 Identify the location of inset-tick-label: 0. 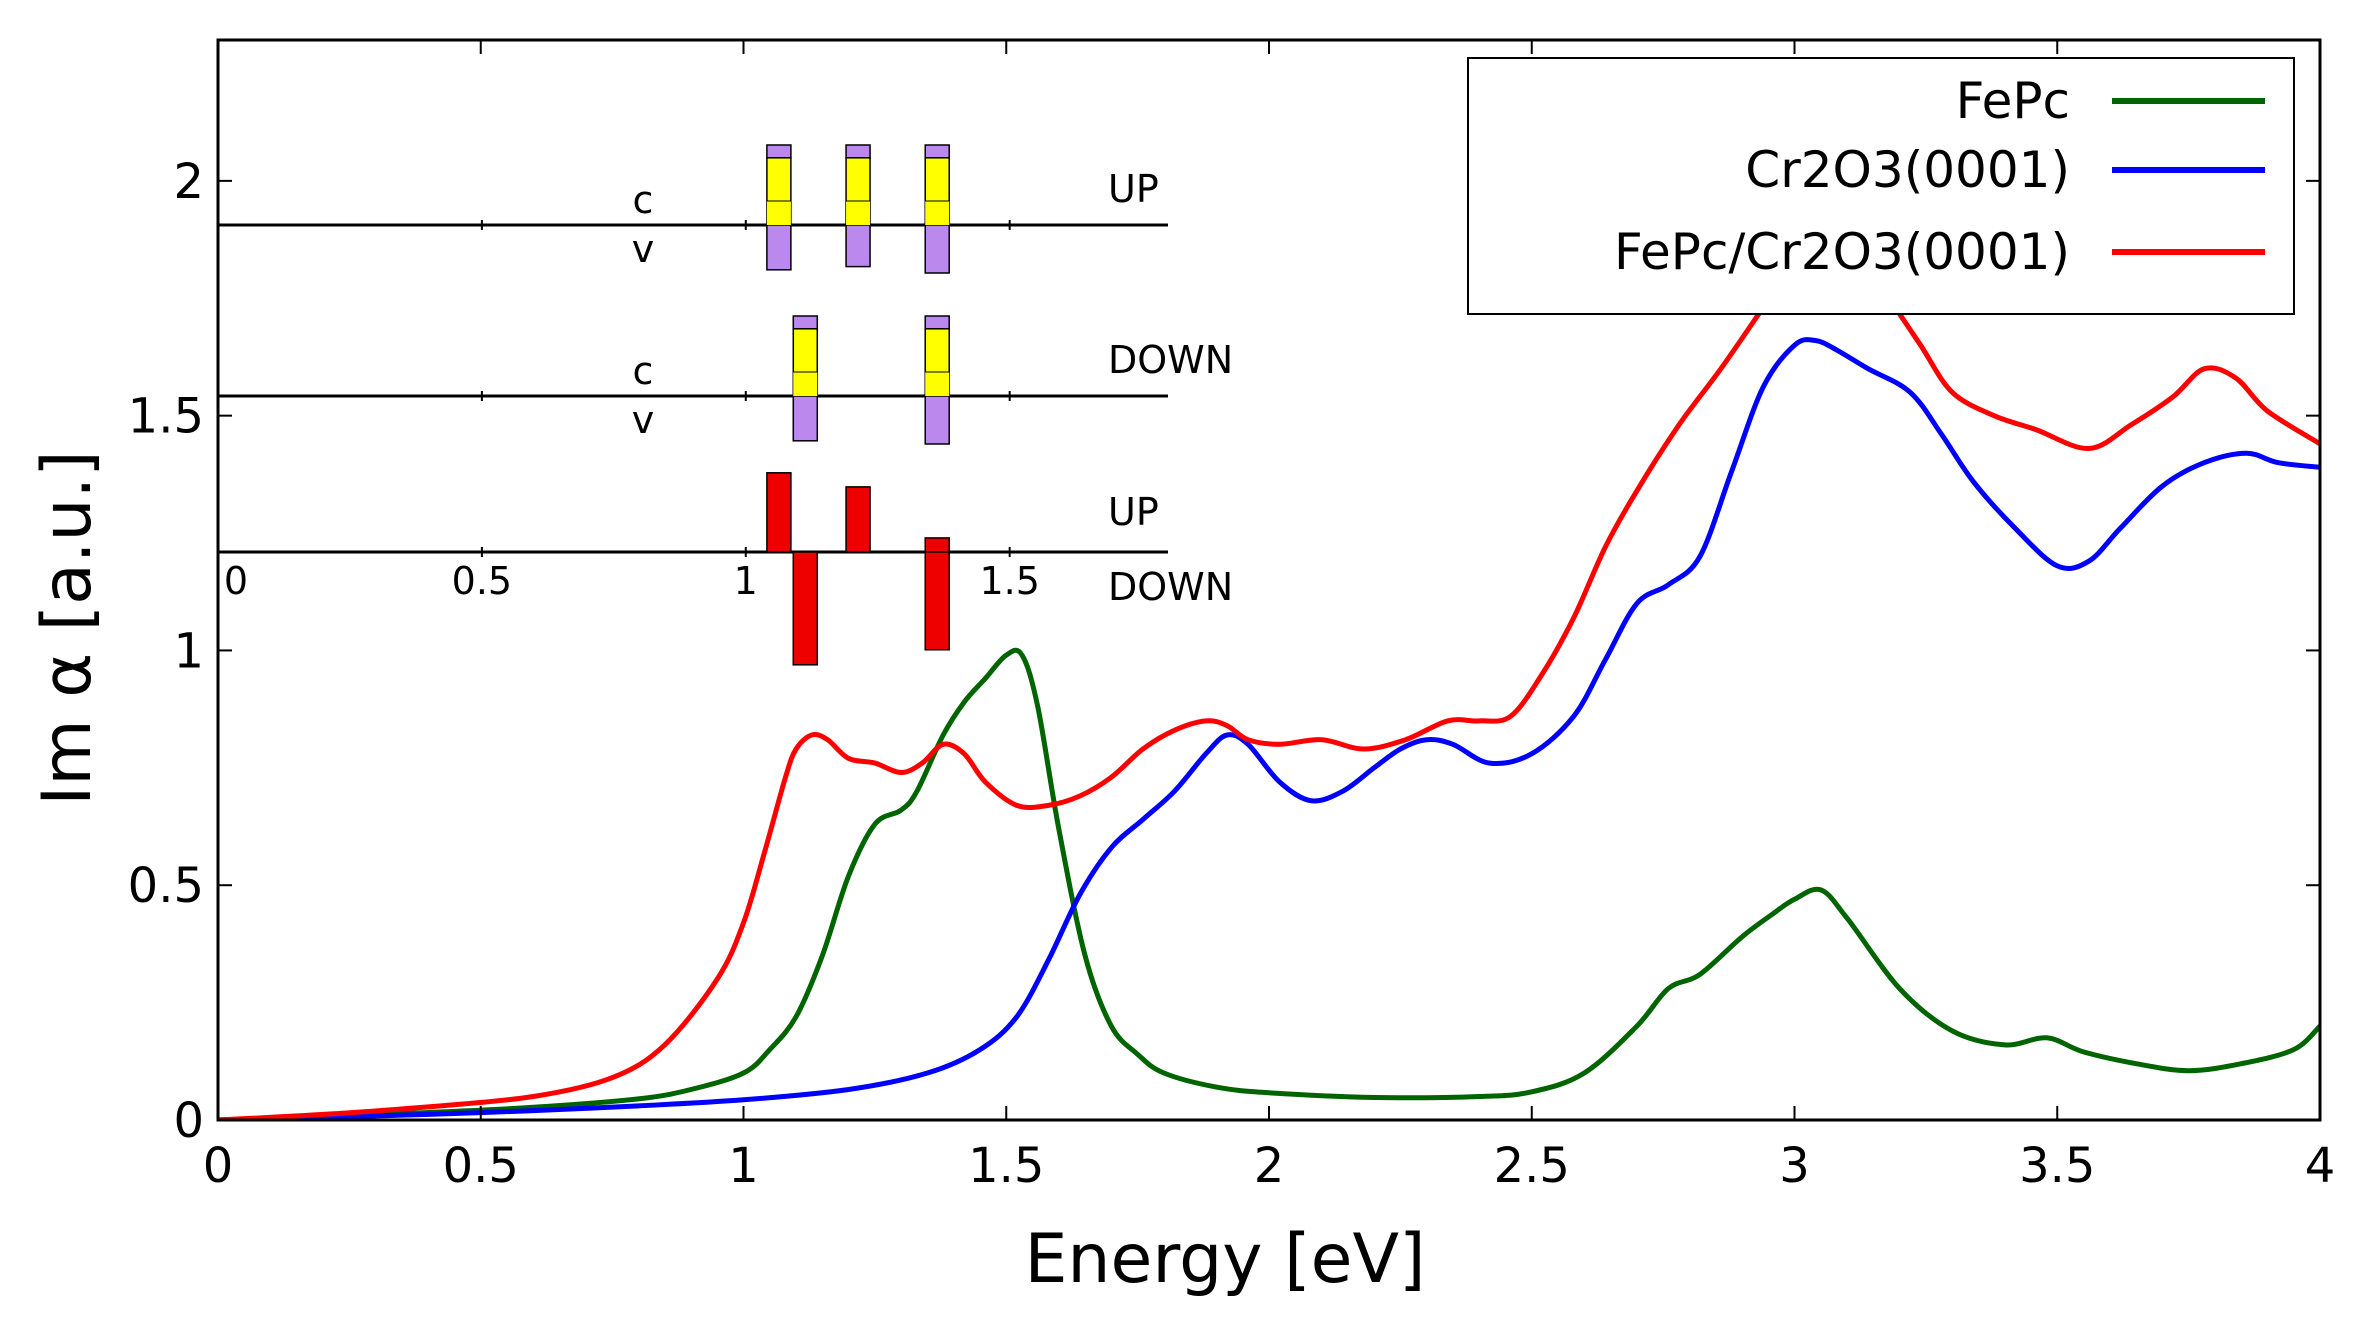
(236, 581).